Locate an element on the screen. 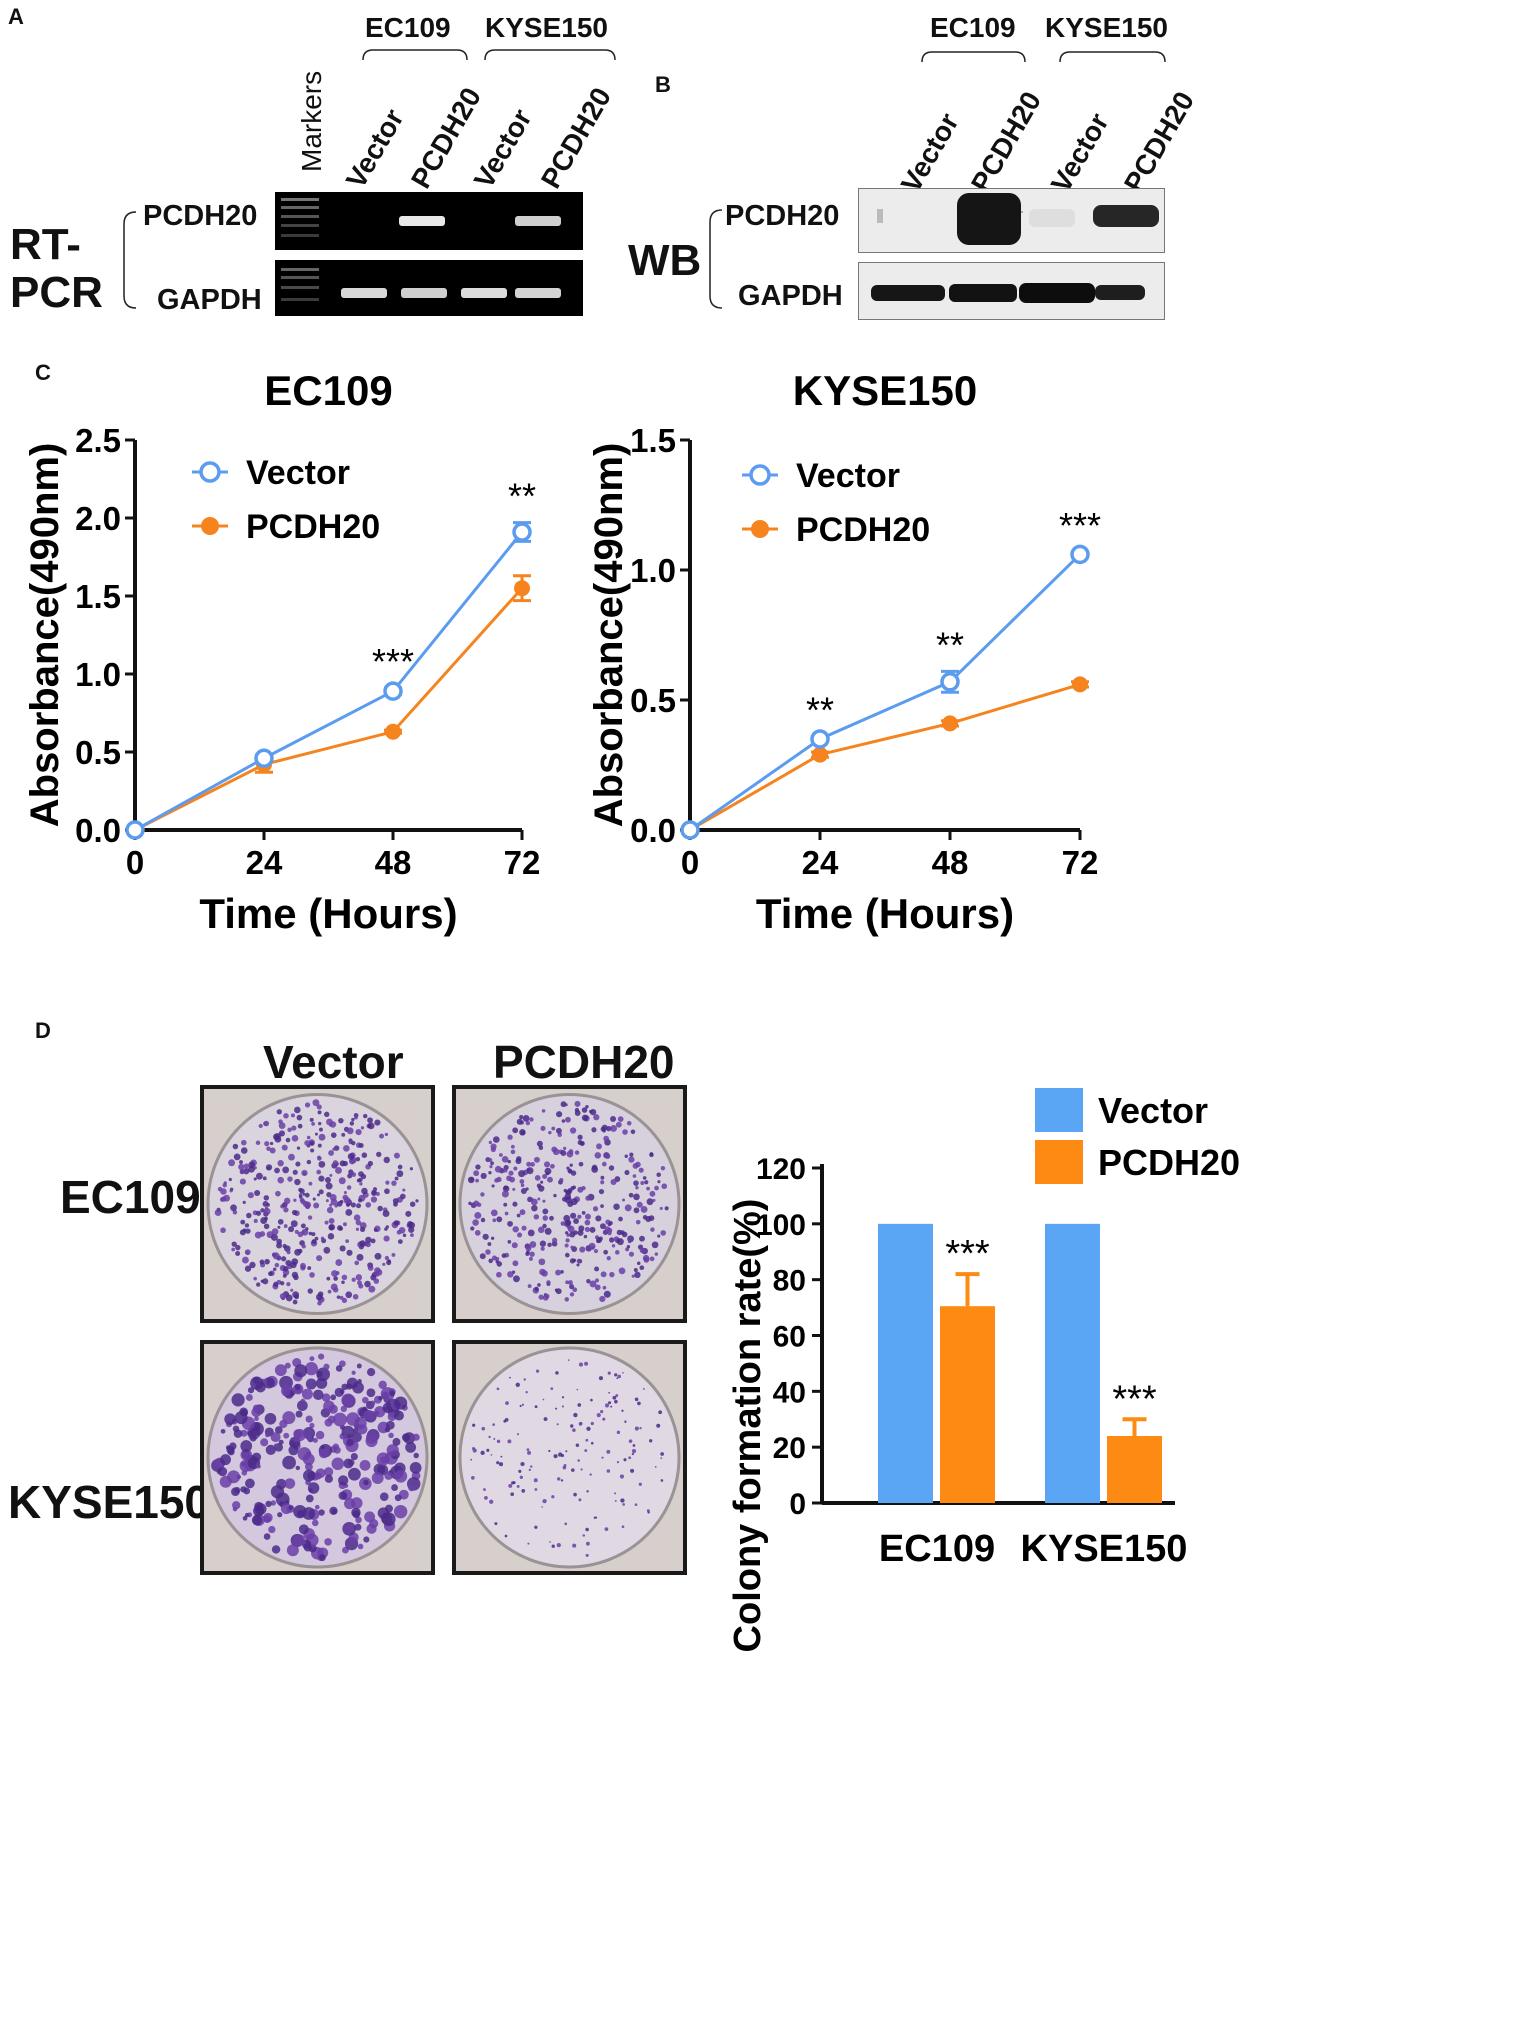 The image size is (1535, 2030). legend-swatch is located at coordinates (1059, 1162).